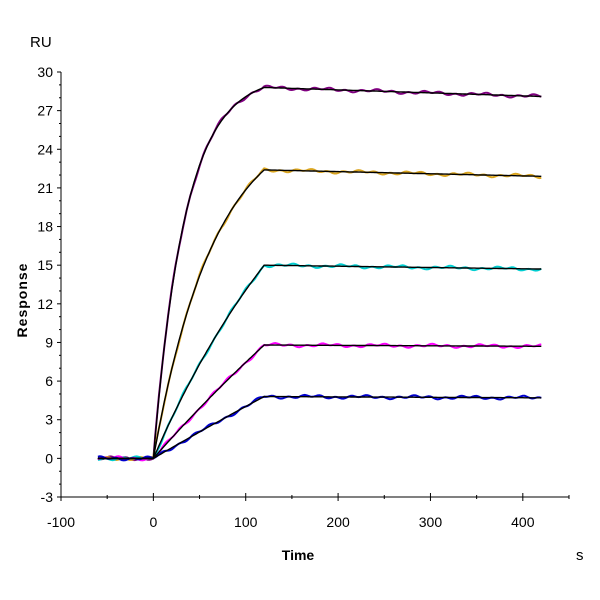 The image size is (600, 600). What do you see at coordinates (49, 284) in the screenshot?
I see `y-axis: -3 0 3 6 9 12 15 18 21 24 27 30` at bounding box center [49, 284].